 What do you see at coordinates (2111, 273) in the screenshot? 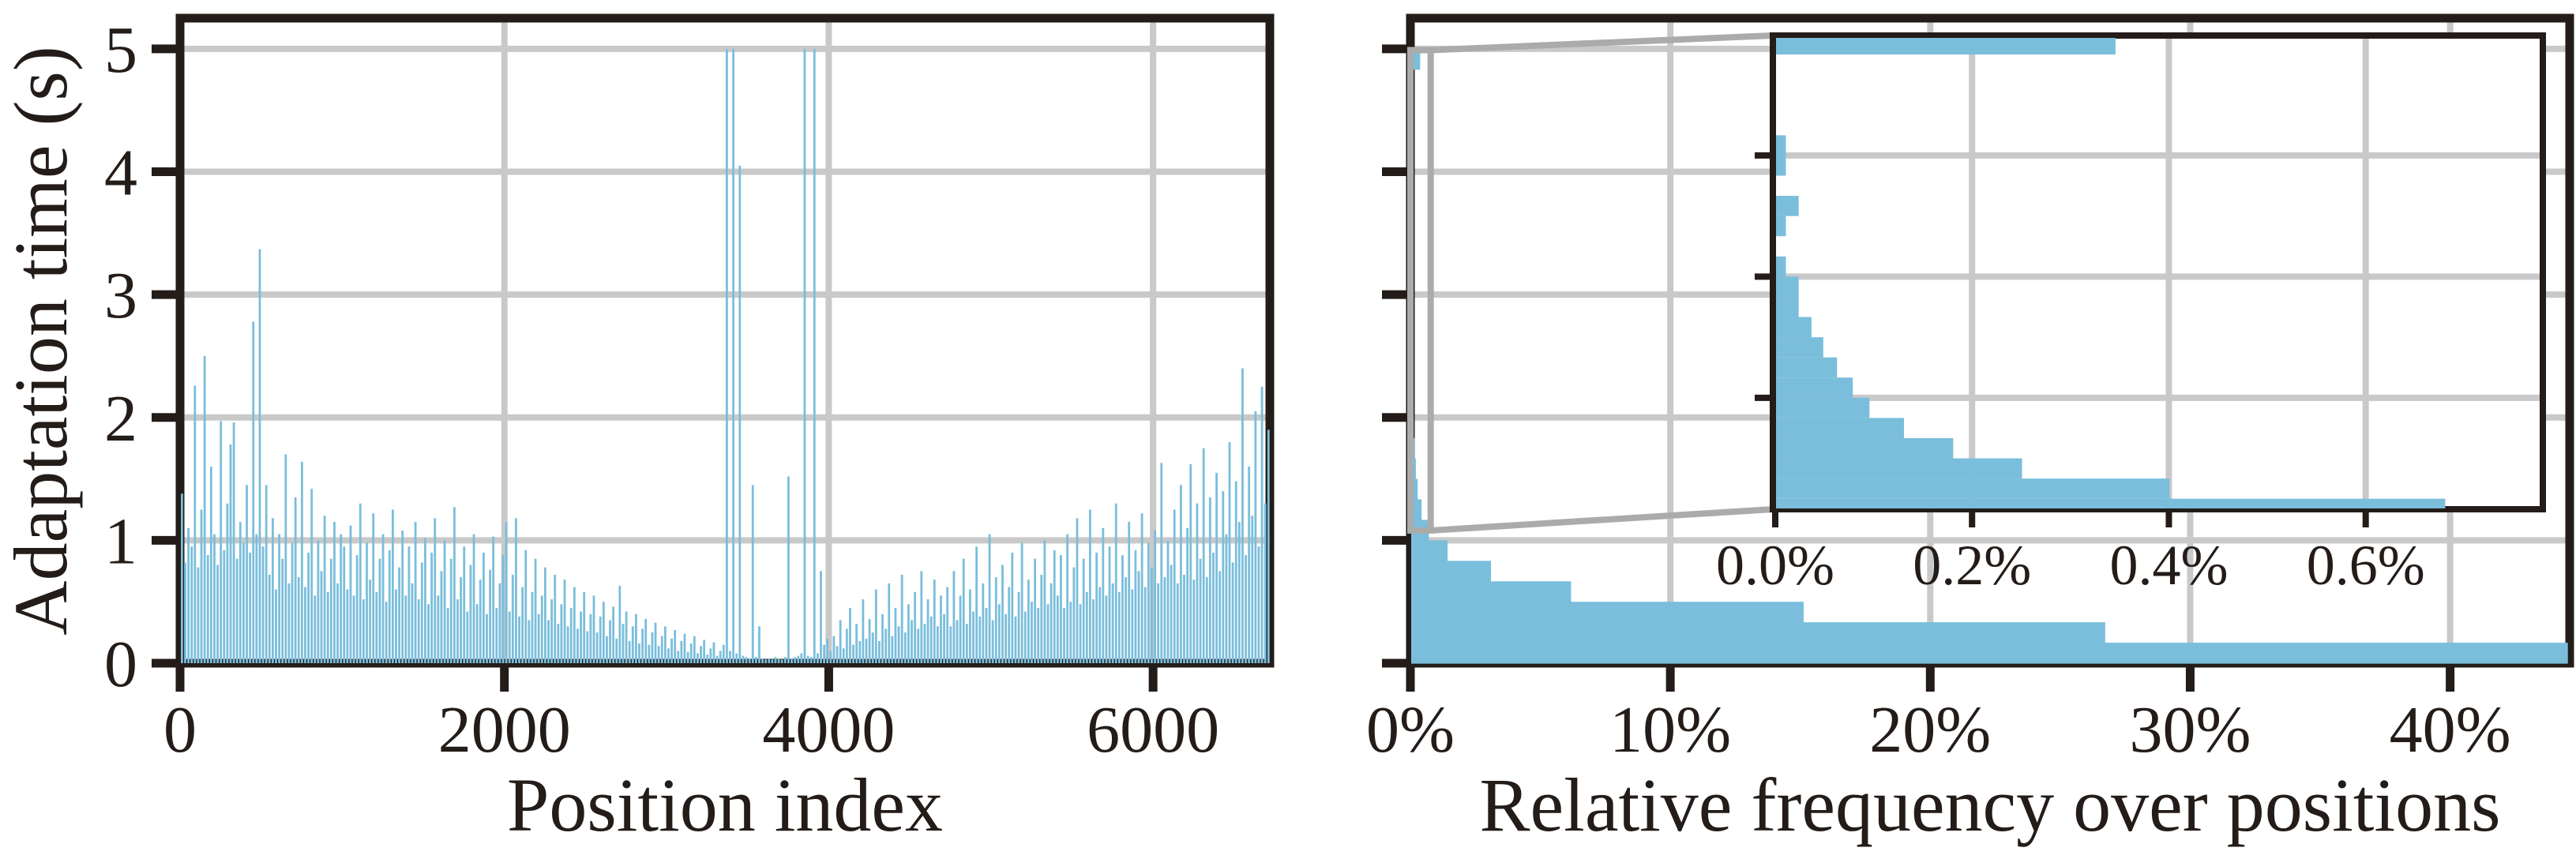
I see `inset-histogram` at bounding box center [2111, 273].